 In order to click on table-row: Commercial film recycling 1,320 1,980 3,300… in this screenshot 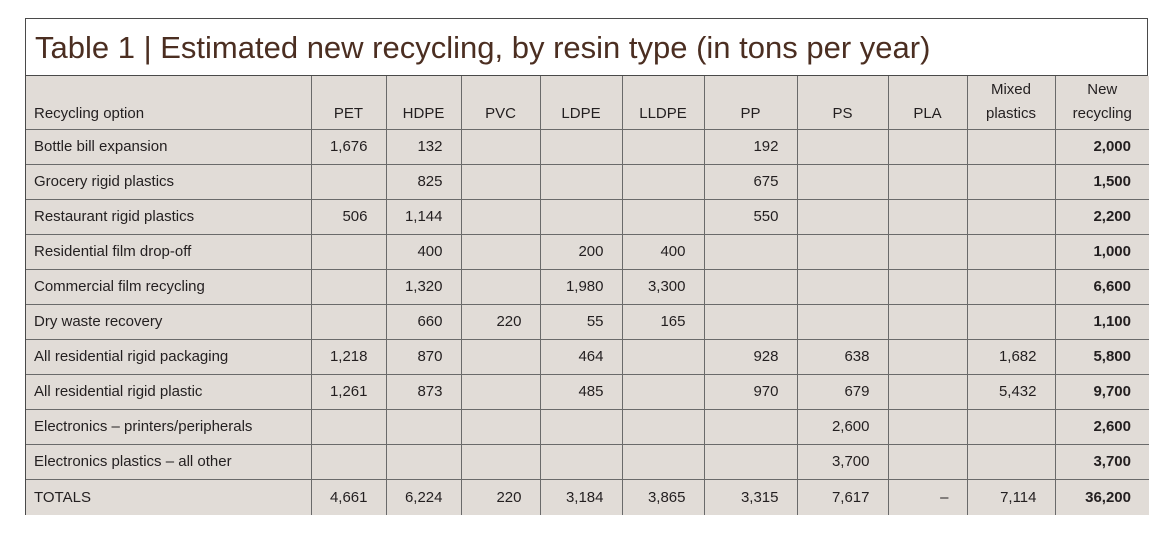, I will do `click(587, 287)`.